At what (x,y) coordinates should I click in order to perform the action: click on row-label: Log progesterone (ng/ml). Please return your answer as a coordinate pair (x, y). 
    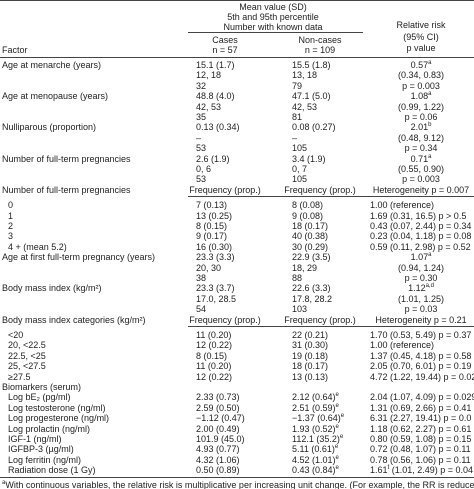
    Looking at the image, I should click on (59, 418).